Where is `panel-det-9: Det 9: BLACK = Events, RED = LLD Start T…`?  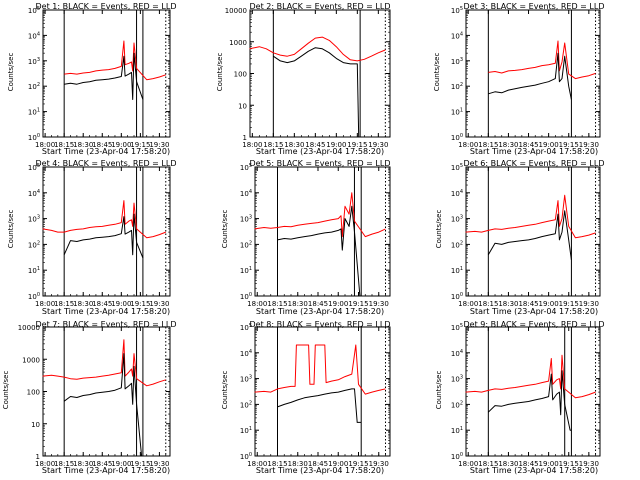 panel-det-9: Det 9: BLACK = Events, RED = LLD Start T… is located at coordinates (519, 397).